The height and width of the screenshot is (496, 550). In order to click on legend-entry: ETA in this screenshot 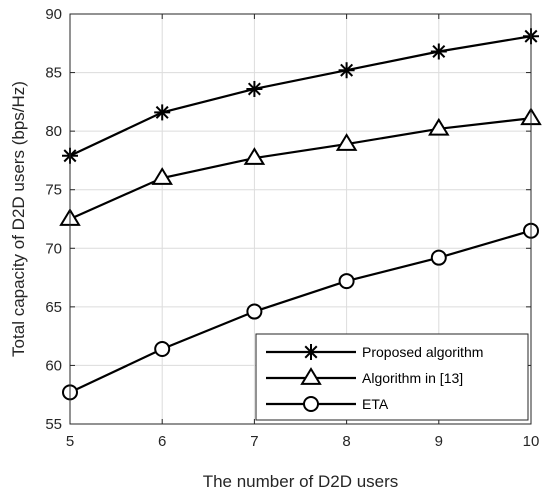, I will do `click(375, 404)`.